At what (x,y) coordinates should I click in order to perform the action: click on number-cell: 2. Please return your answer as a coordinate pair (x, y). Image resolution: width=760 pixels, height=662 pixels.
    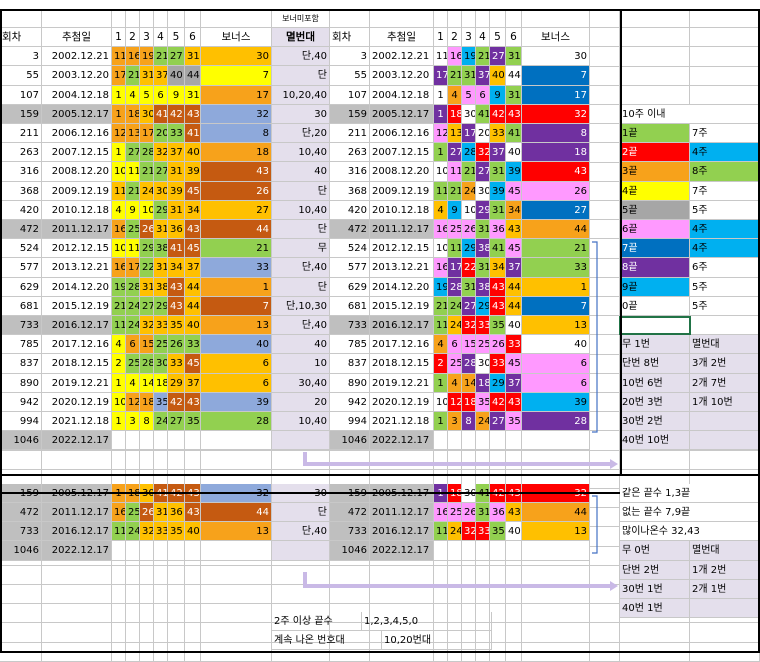
    Looking at the image, I should click on (441, 364).